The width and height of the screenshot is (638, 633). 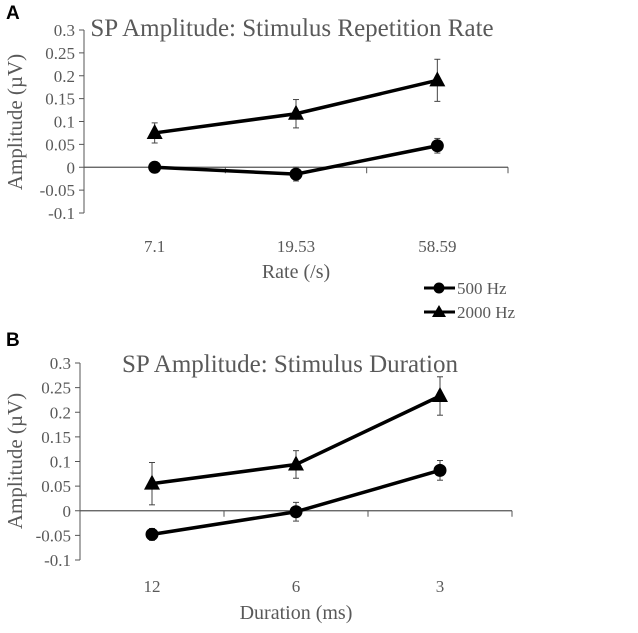 I want to click on x-tick-label: 7.1, so click(x=154, y=246).